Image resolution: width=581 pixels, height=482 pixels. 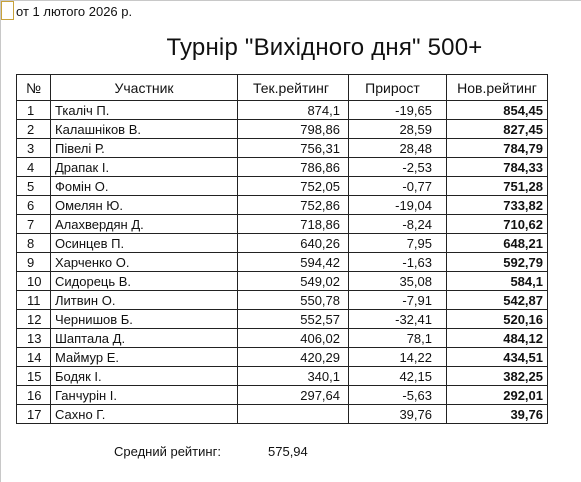 What do you see at coordinates (497, 357) in the screenshot?
I see `new-rating-cell: 434,51` at bounding box center [497, 357].